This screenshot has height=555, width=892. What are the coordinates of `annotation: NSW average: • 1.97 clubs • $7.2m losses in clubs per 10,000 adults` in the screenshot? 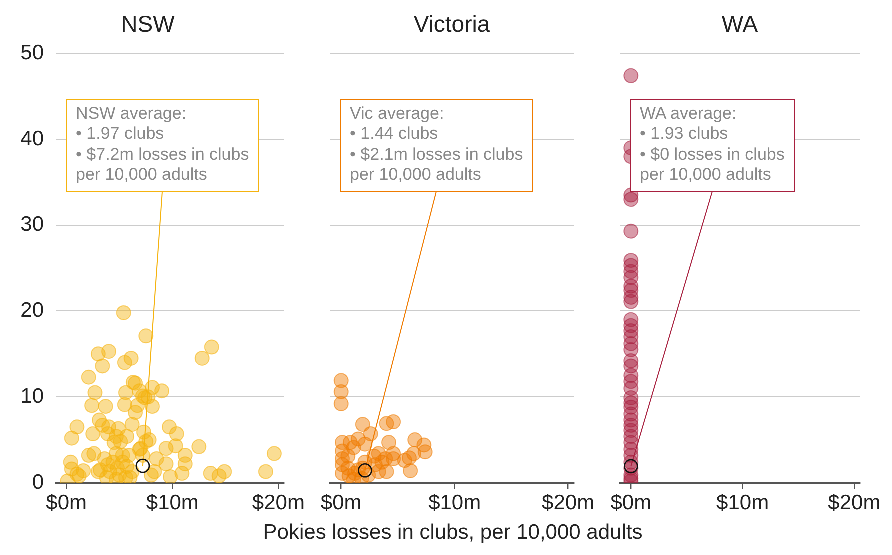 It's located at (163, 145).